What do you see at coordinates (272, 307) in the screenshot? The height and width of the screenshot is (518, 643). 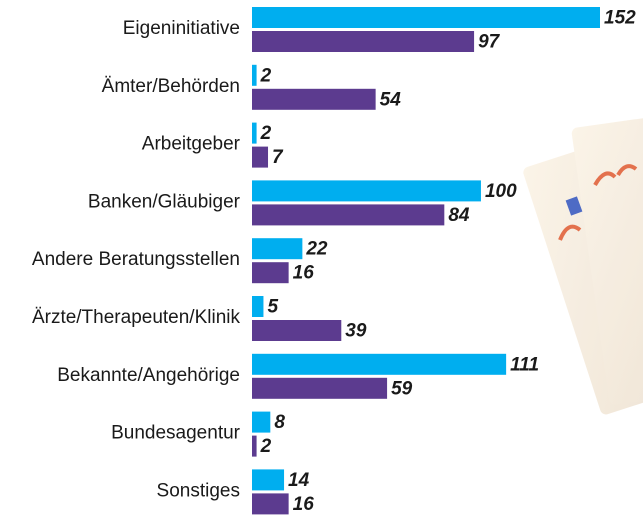 I see `value-label: 5` at bounding box center [272, 307].